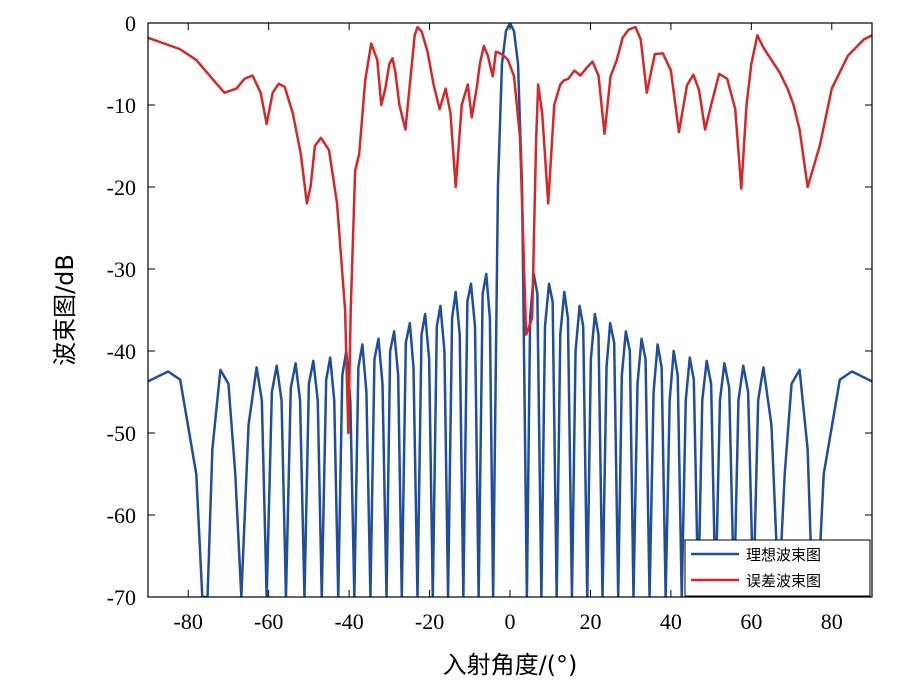 Image resolution: width=912 pixels, height=690 pixels. Describe the element at coordinates (188, 621) in the screenshot. I see `x-tick-label: -80` at that location.